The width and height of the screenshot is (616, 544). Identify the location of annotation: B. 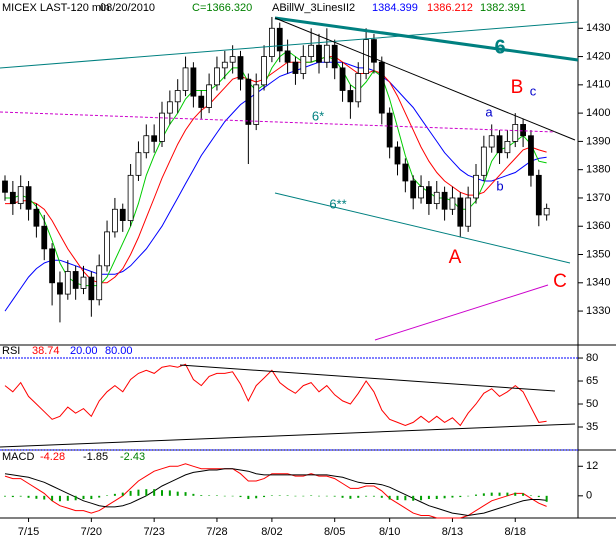
(517, 87).